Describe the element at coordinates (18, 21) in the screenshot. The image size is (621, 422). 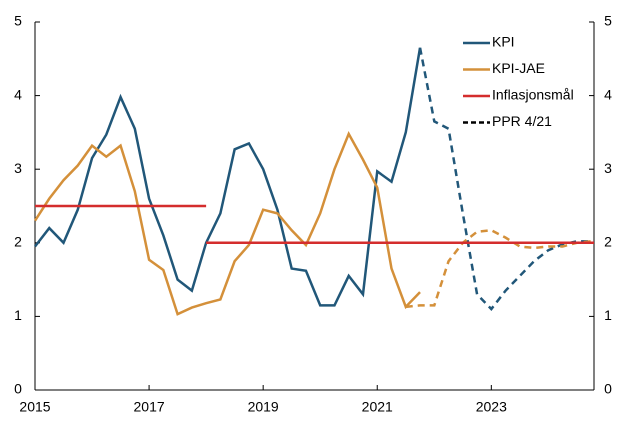
I see `y-tick-label: 5` at that location.